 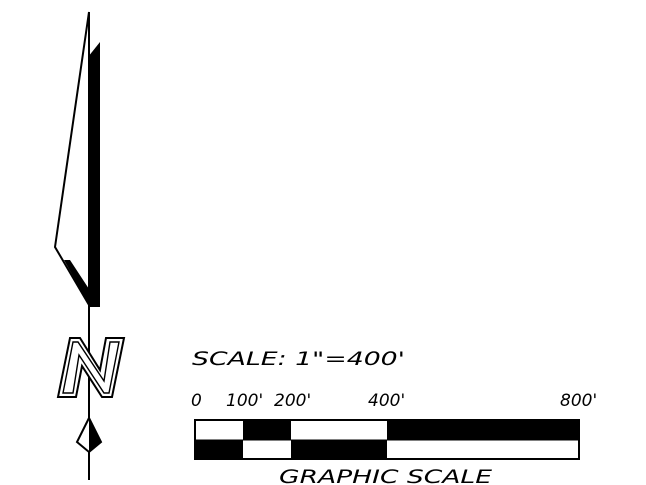 I want to click on scale-label: SCALE: 1"=400', so click(x=298, y=359).